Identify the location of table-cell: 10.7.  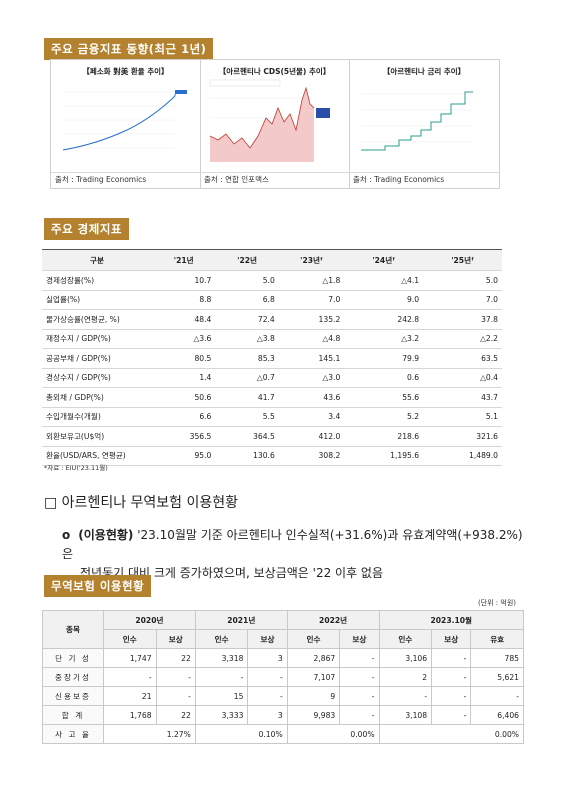
(184, 280).